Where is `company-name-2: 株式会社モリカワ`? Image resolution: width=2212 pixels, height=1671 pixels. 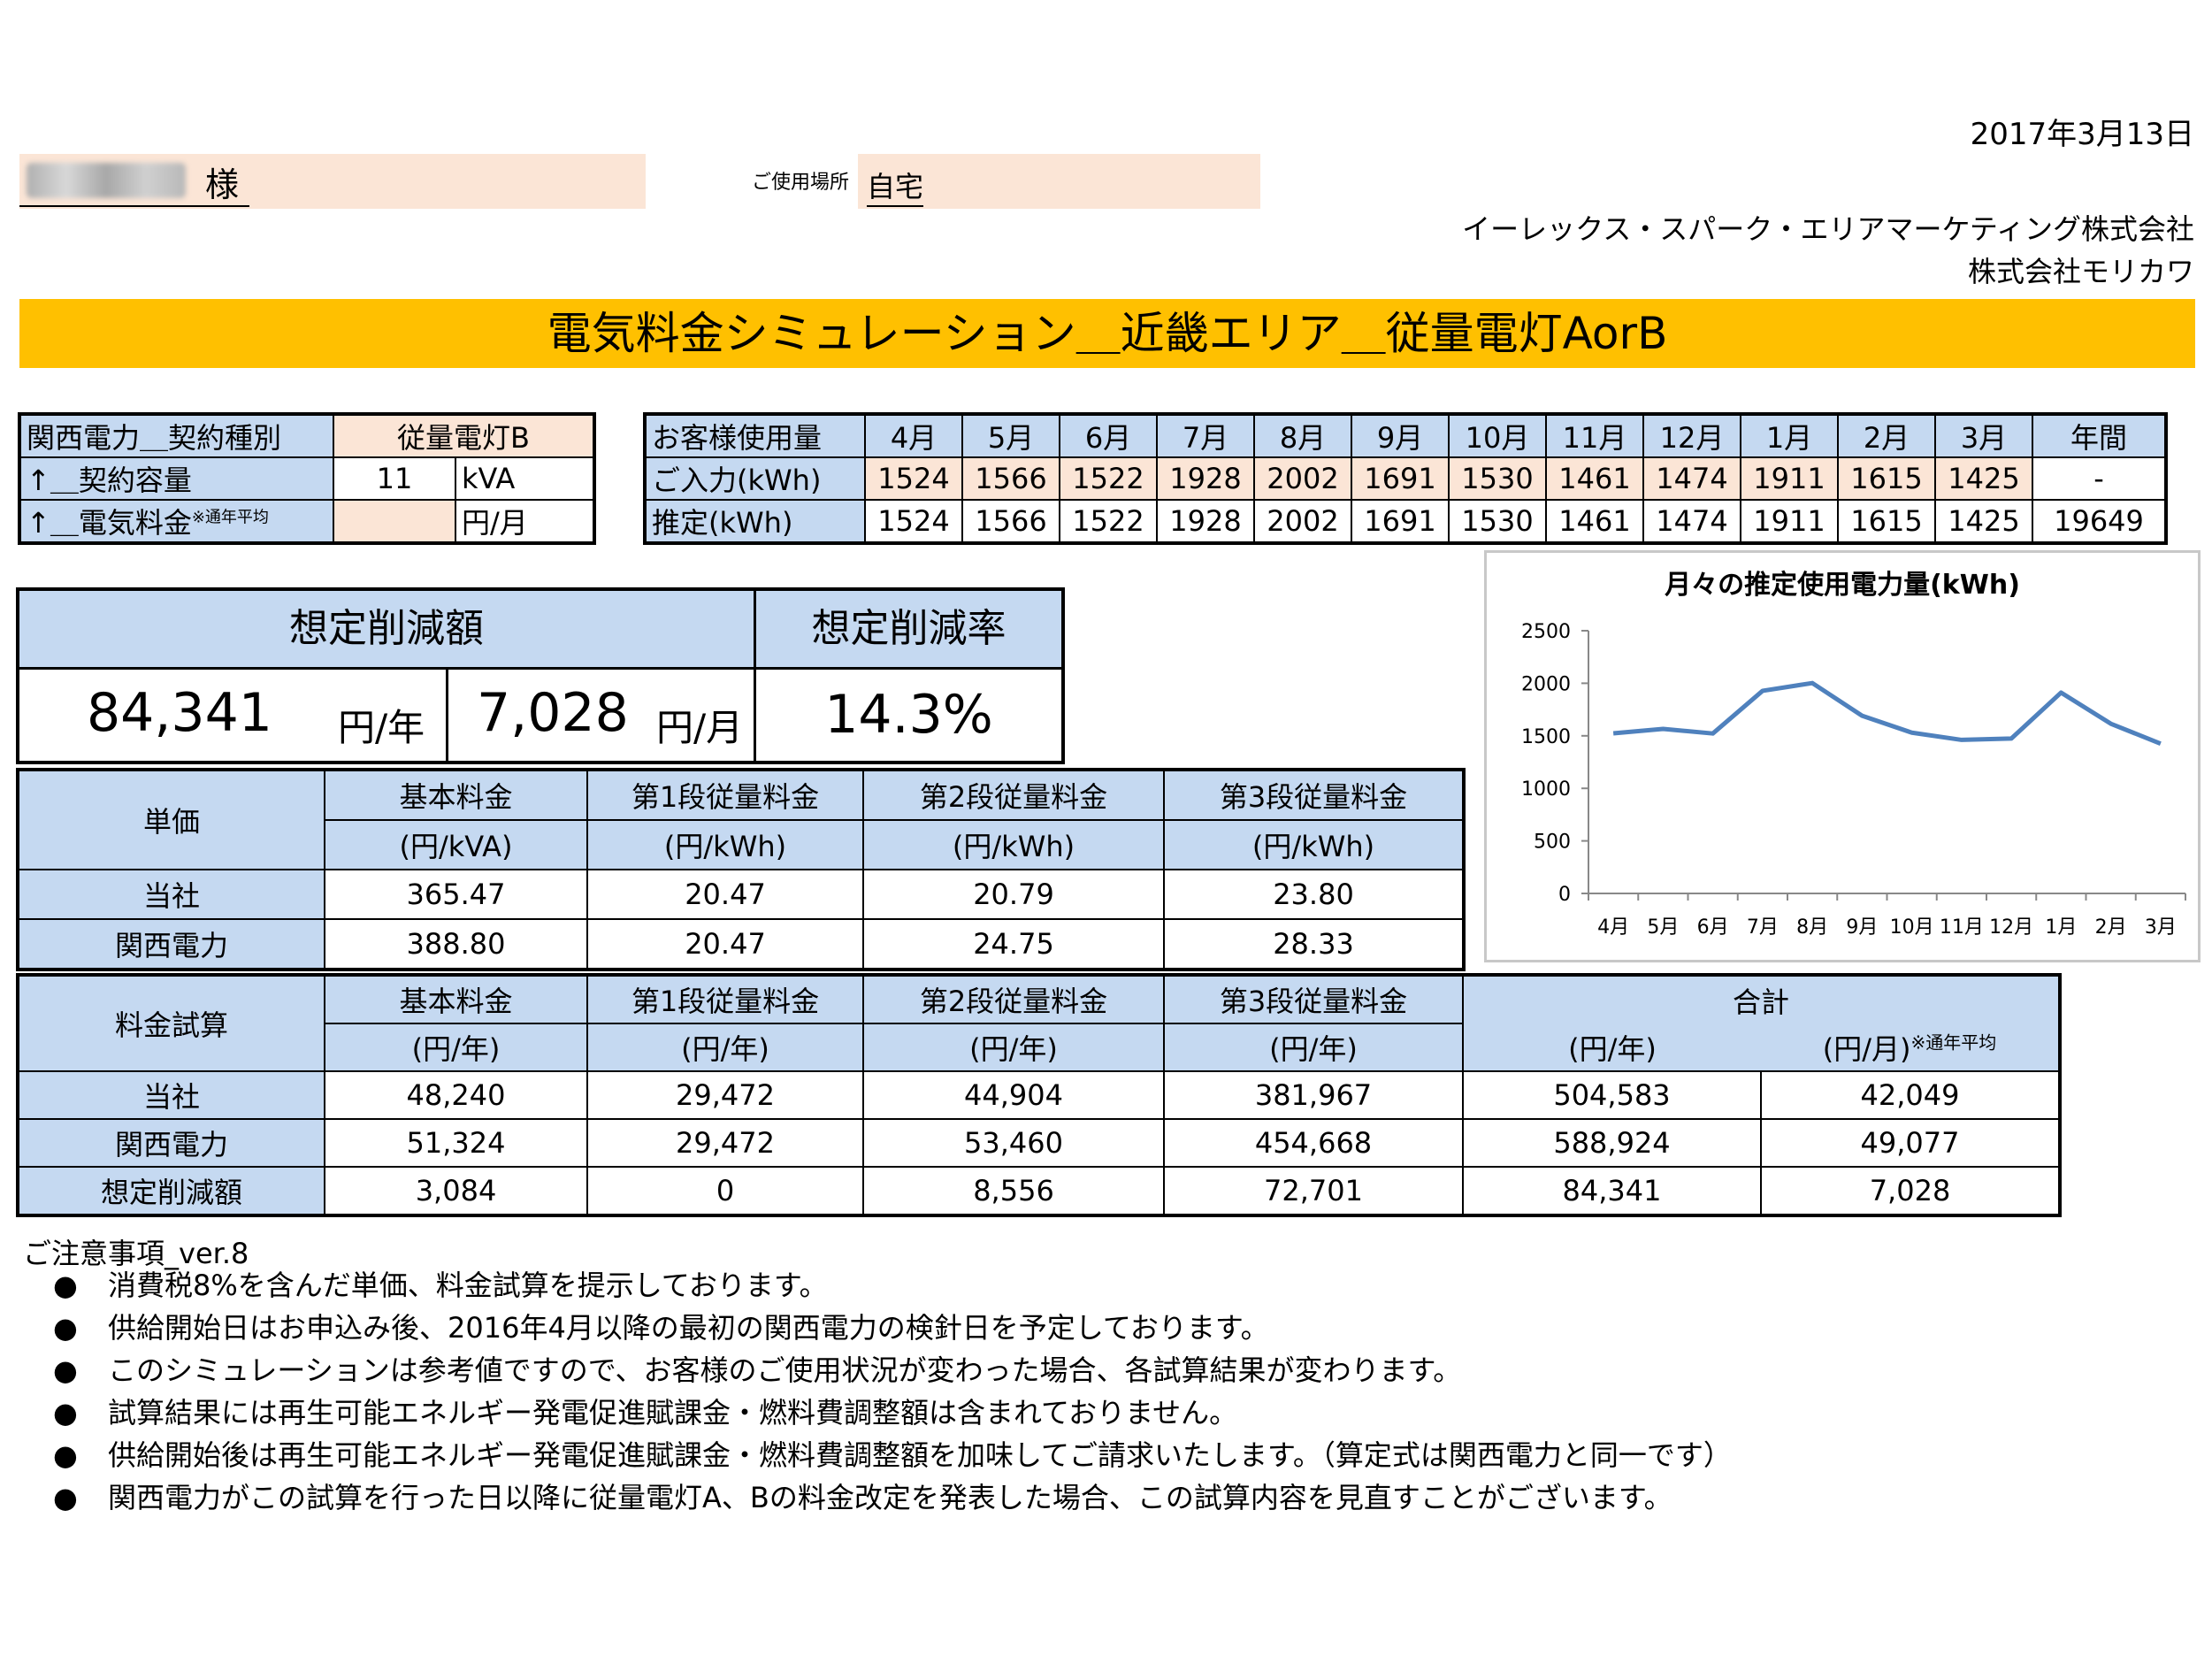 company-name-2: 株式会社モリカワ is located at coordinates (2080, 271).